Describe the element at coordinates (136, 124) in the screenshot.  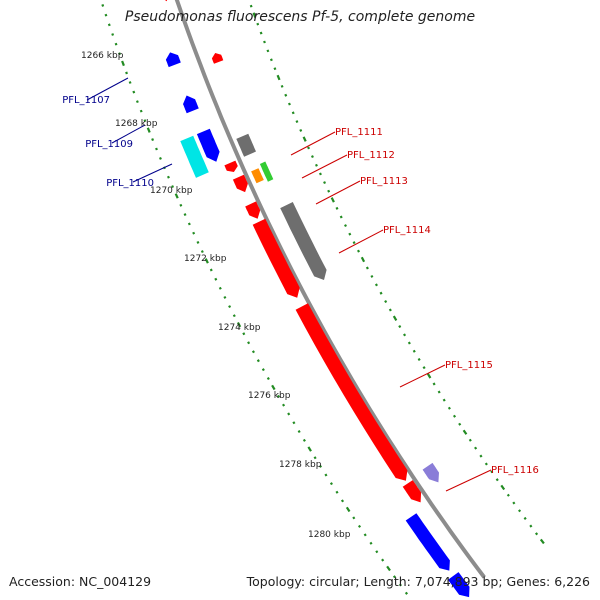
I see `ruler-label: 1268 kbp` at that location.